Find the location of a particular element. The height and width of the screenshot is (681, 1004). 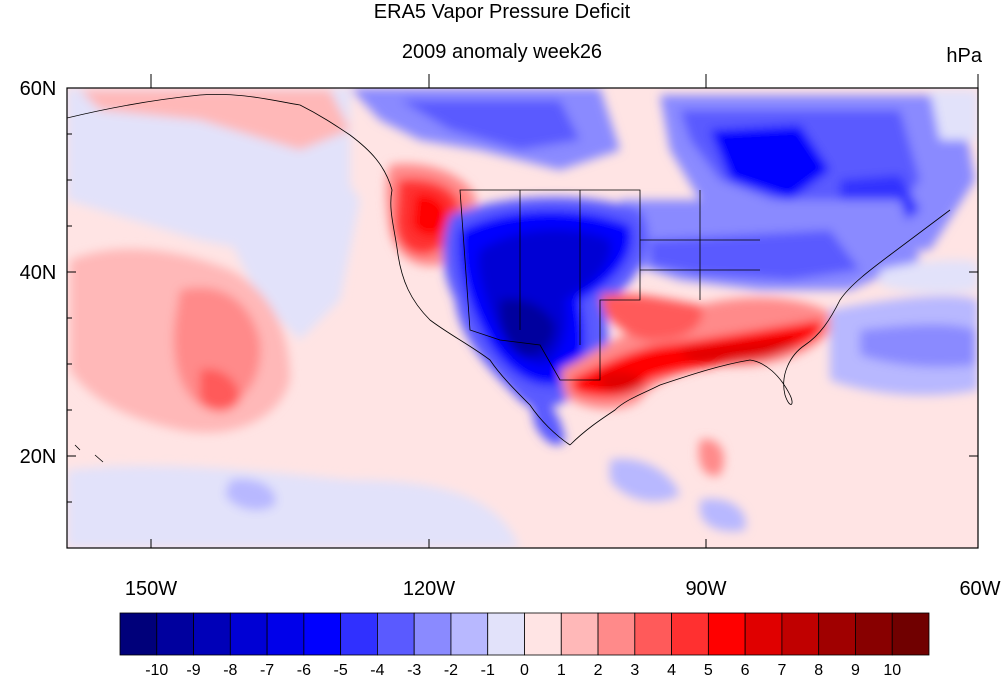

chart-subtitle: 2009 anomaly week26 is located at coordinates (502, 52).